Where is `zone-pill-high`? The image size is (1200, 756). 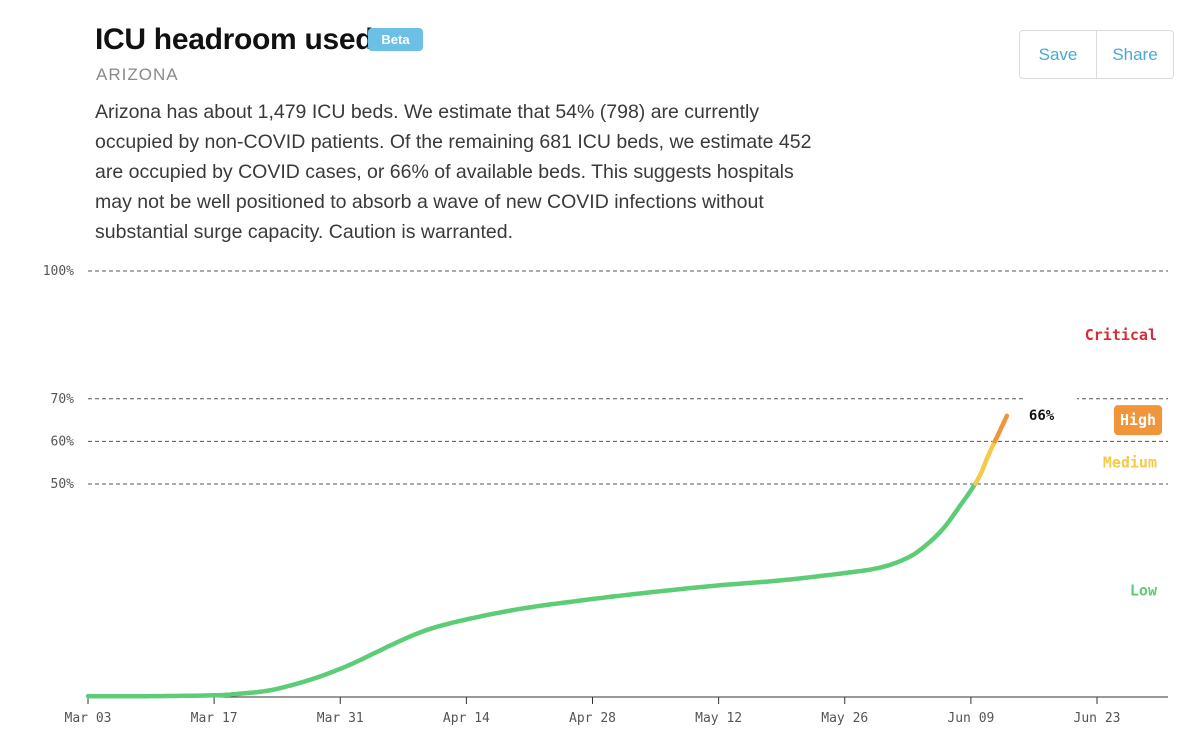
zone-pill-high is located at coordinates (1138, 420).